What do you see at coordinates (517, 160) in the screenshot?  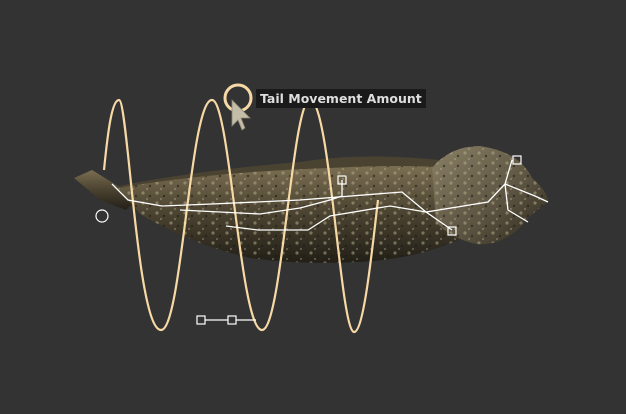 I see `rig-handle-head` at bounding box center [517, 160].